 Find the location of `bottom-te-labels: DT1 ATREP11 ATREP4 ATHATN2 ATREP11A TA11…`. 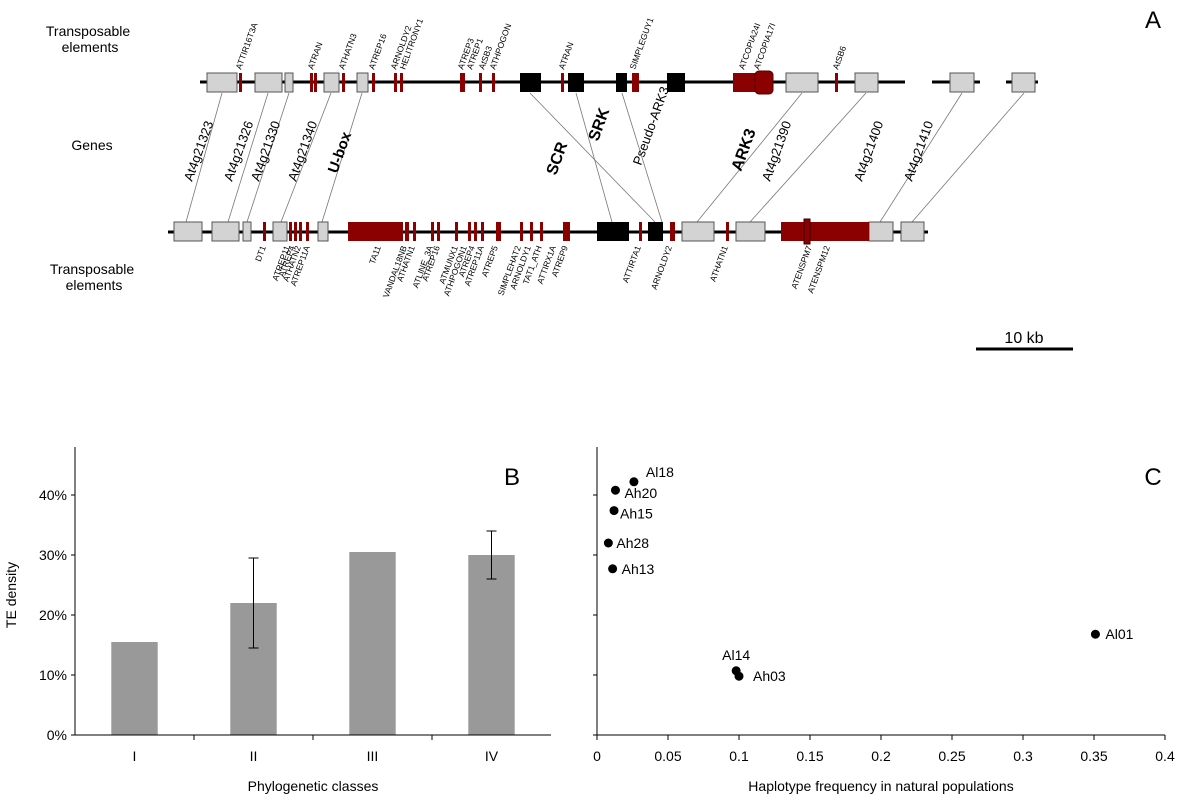

bottom-te-labels: DT1 ATREP11 ATREP4 ATHATN2 ATREP11A TA11… is located at coordinates (542, 271).